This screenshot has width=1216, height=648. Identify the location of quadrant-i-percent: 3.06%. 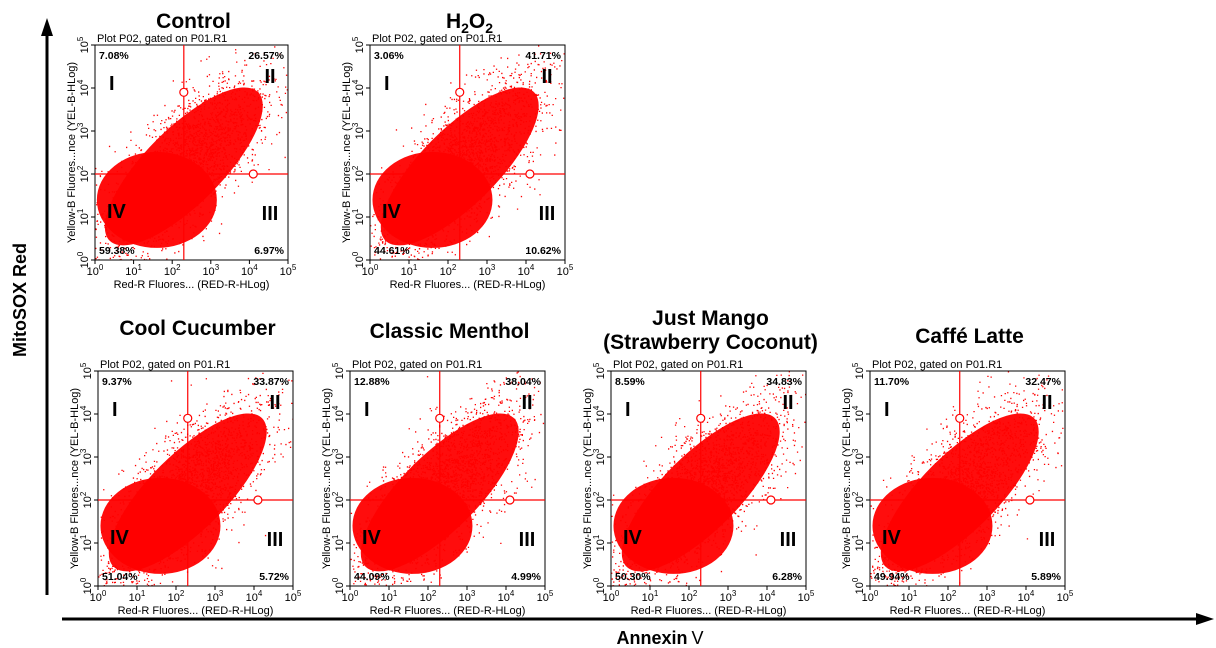
(389, 56).